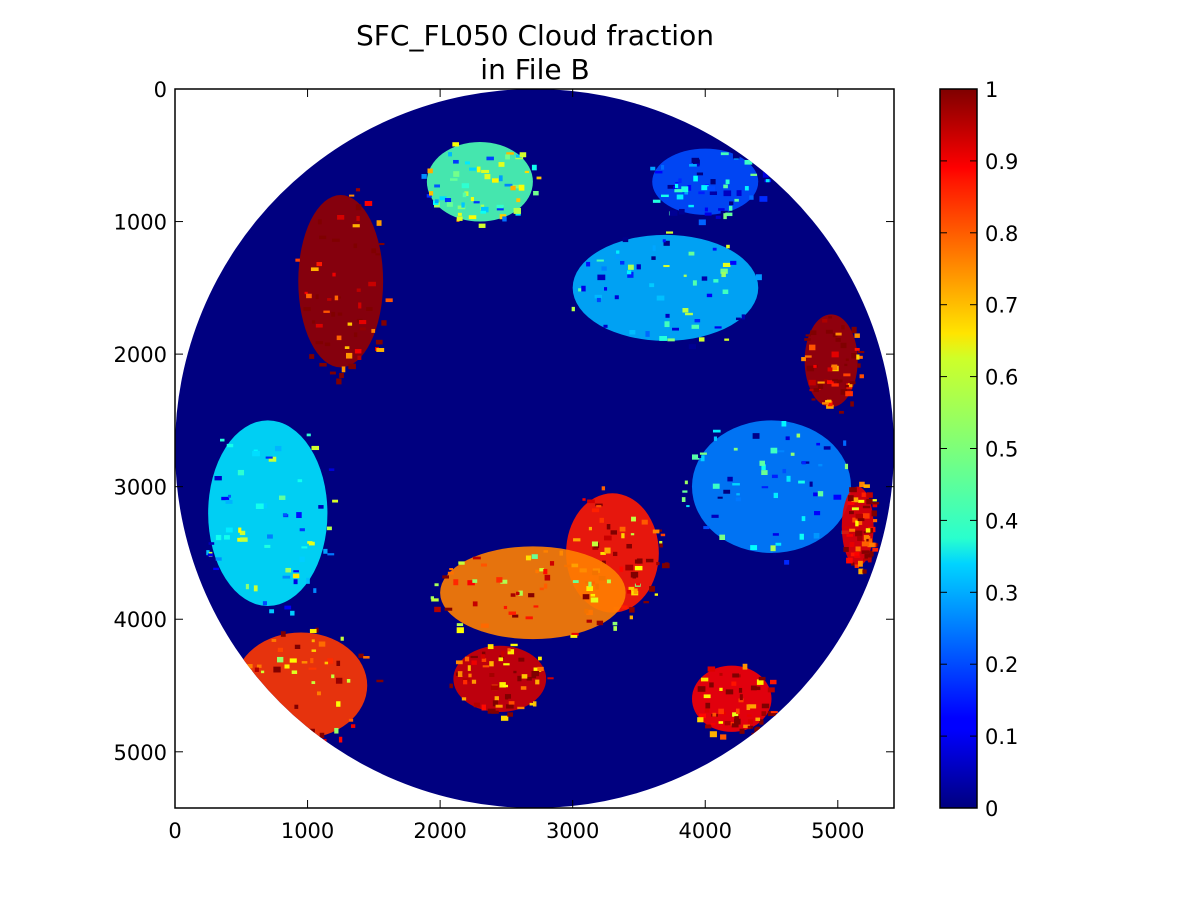 This screenshot has width=1200, height=900. Describe the element at coordinates (705, 831) in the screenshot. I see `x-tick-label: 4000` at that location.